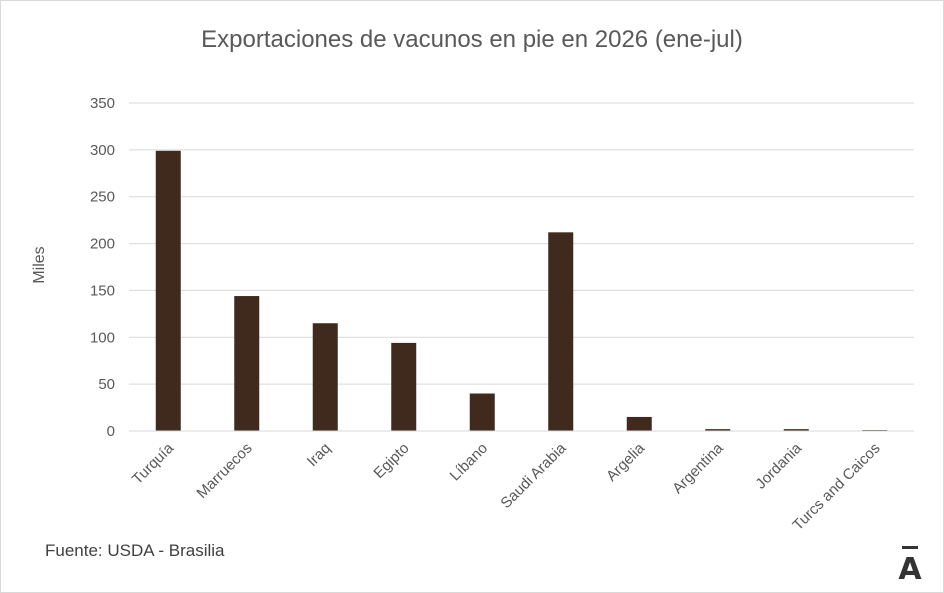  What do you see at coordinates (102, 244) in the screenshot?
I see `y-tick-label: 200` at bounding box center [102, 244].